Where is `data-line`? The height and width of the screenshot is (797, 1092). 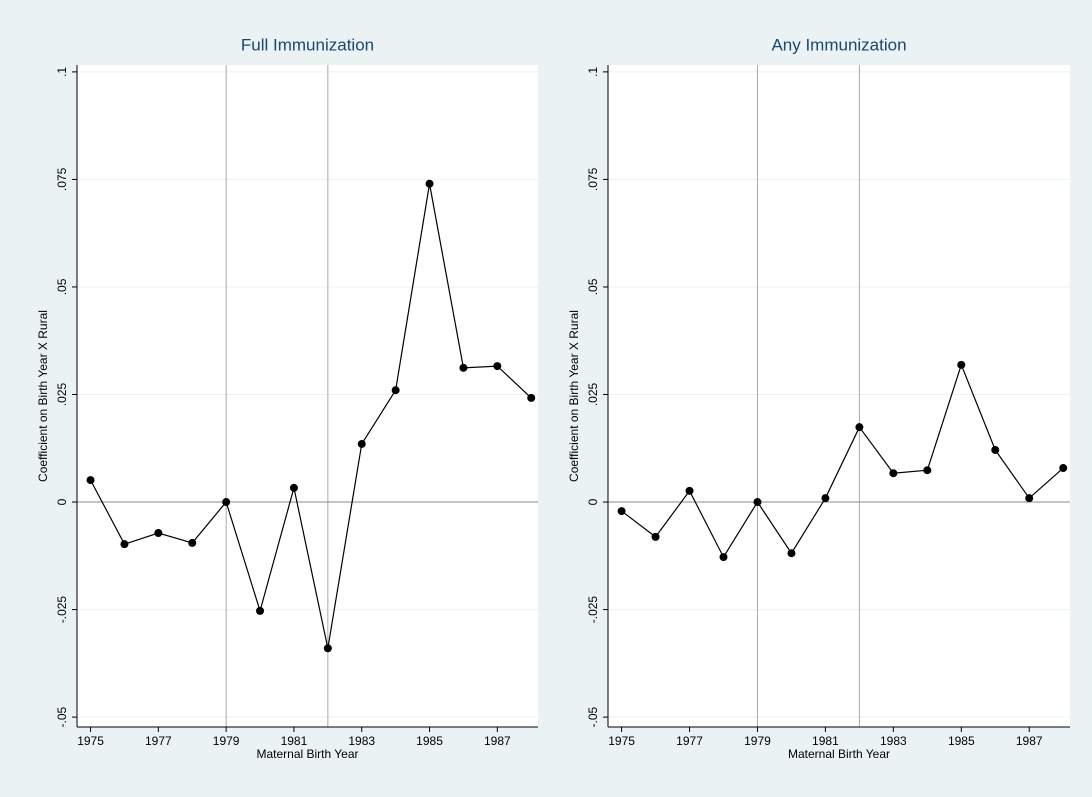
data-line is located at coordinates (842, 461).